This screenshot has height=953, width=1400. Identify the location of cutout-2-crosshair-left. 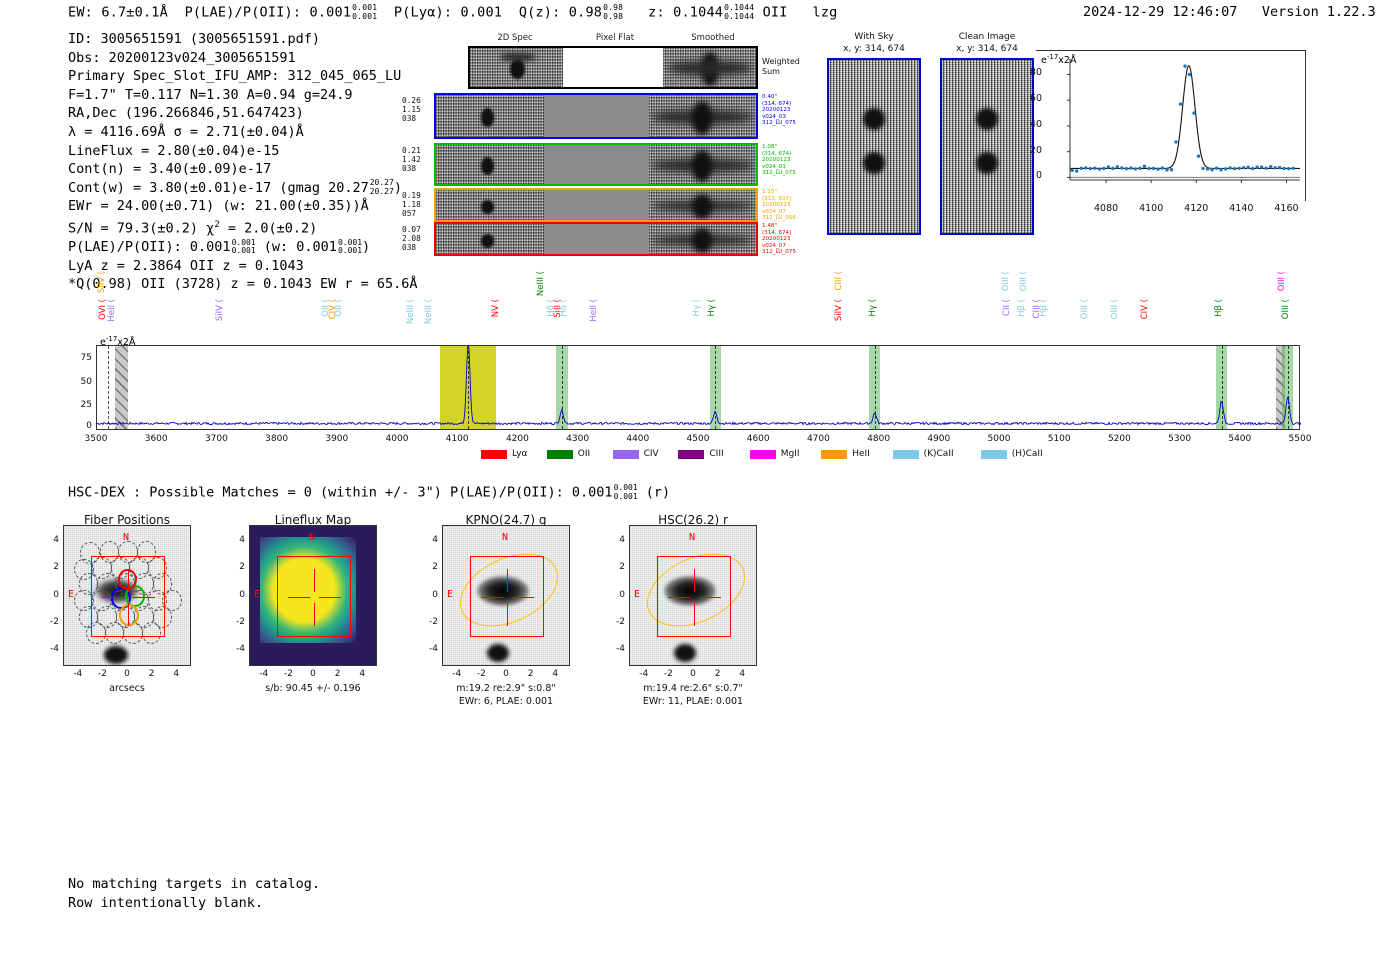
(299, 597).